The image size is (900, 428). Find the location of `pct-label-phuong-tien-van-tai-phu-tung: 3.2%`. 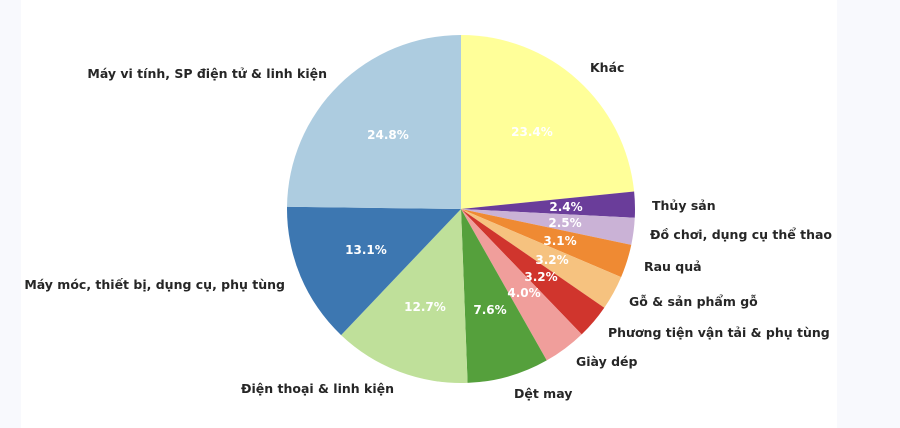

pct-label-phuong-tien-van-tai-phu-tung: 3.2% is located at coordinates (540, 277).